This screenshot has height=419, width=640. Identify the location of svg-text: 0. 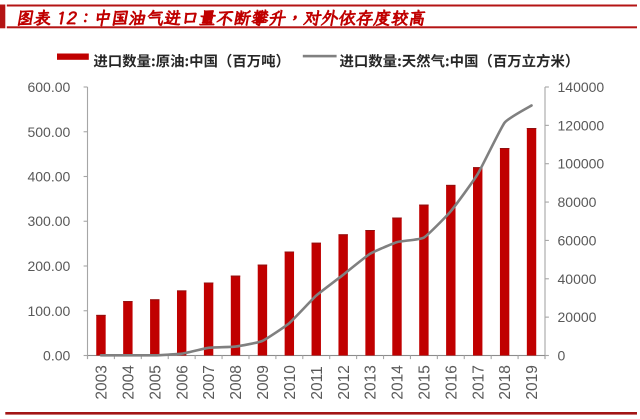
(562, 356).